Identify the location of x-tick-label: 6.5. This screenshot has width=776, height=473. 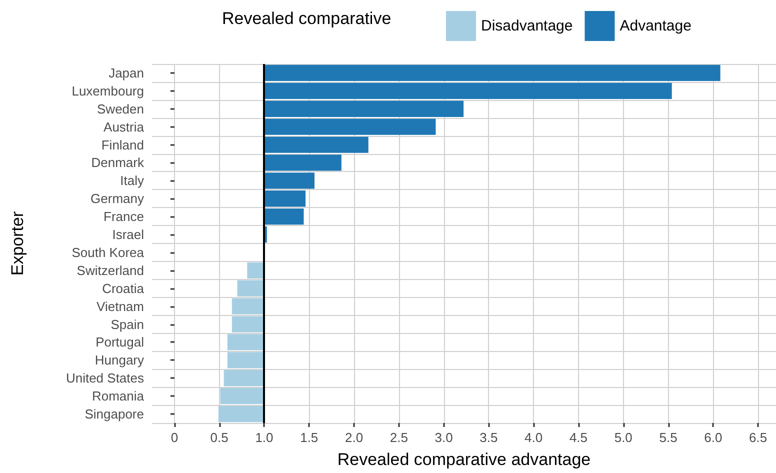
(758, 437).